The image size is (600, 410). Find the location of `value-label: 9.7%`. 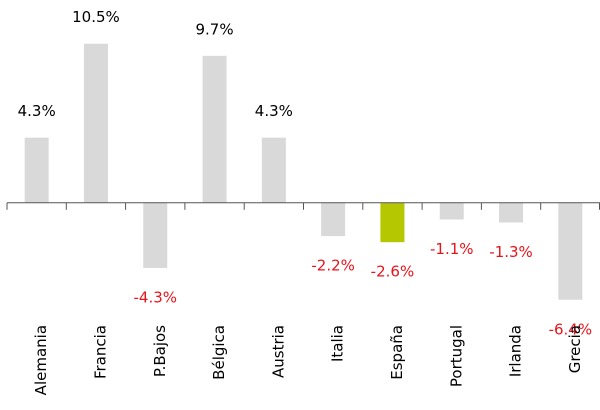

value-label: 9.7% is located at coordinates (214, 29).